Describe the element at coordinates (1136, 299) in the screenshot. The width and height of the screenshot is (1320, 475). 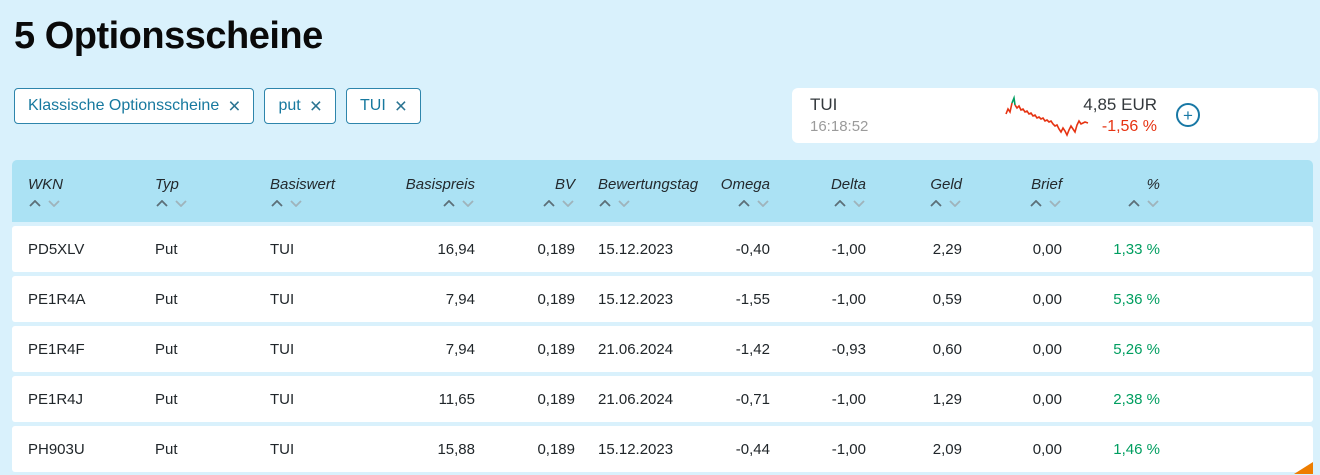
I see `cell-percent: 5,36 %` at that location.